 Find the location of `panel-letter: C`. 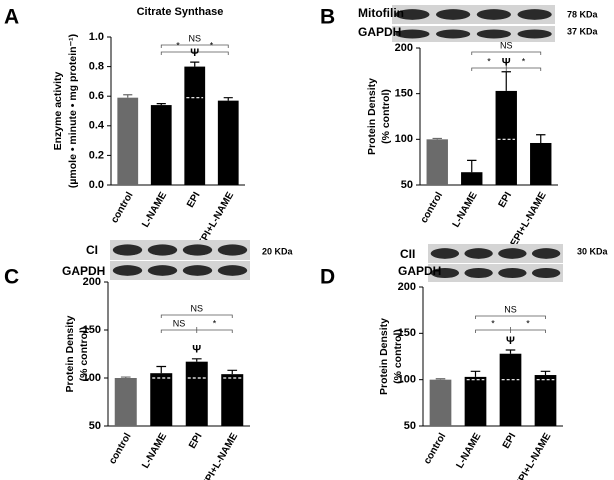

panel-letter: C is located at coordinates (11, 277).